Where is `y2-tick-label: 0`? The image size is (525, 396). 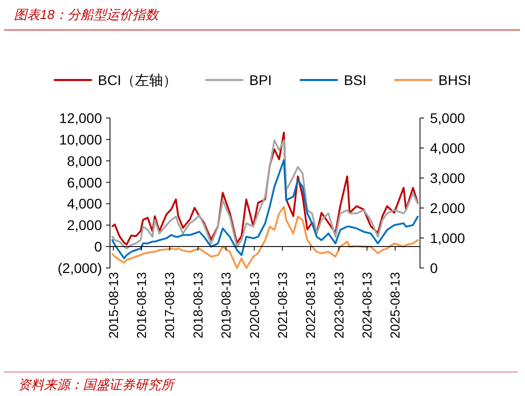 y2-tick-label: 0 is located at coordinates (434, 268).